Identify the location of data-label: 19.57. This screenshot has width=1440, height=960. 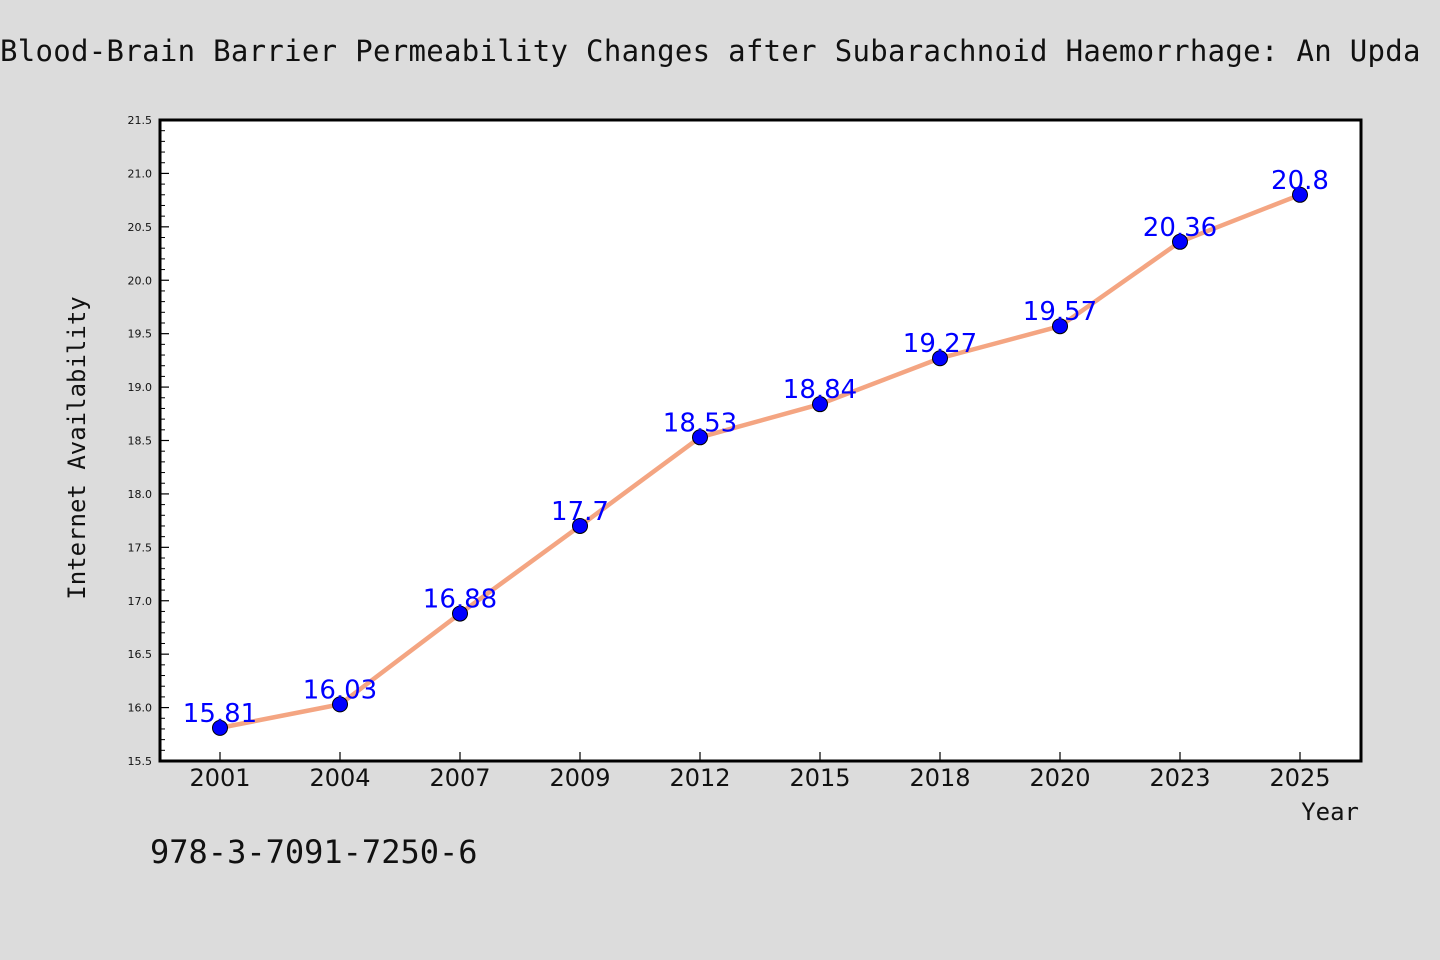
(1060, 312).